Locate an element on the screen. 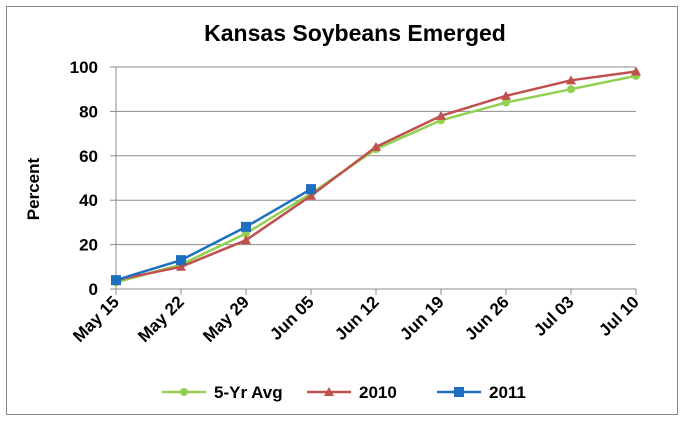  x-tick-label: Jul 10 is located at coordinates (619, 316).